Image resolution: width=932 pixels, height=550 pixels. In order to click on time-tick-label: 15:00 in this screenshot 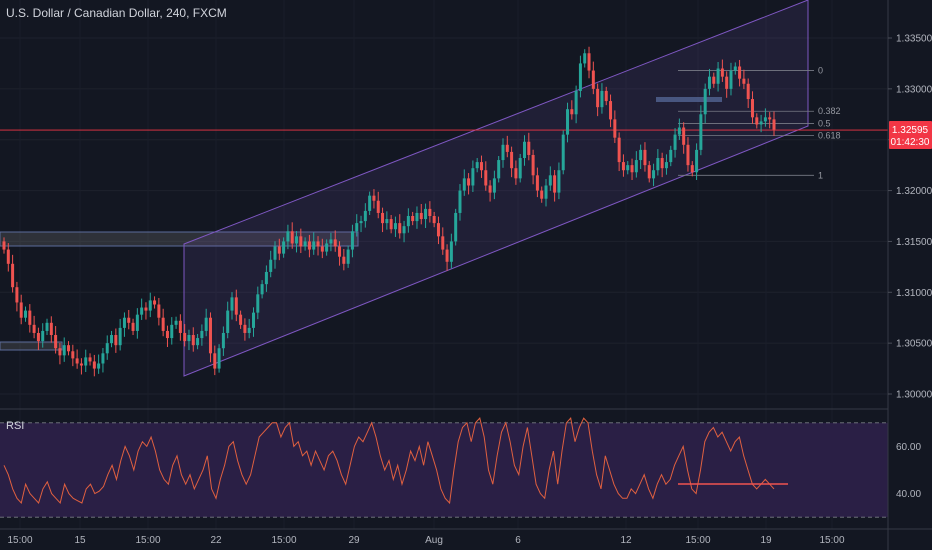, I will do `click(147, 540)`.